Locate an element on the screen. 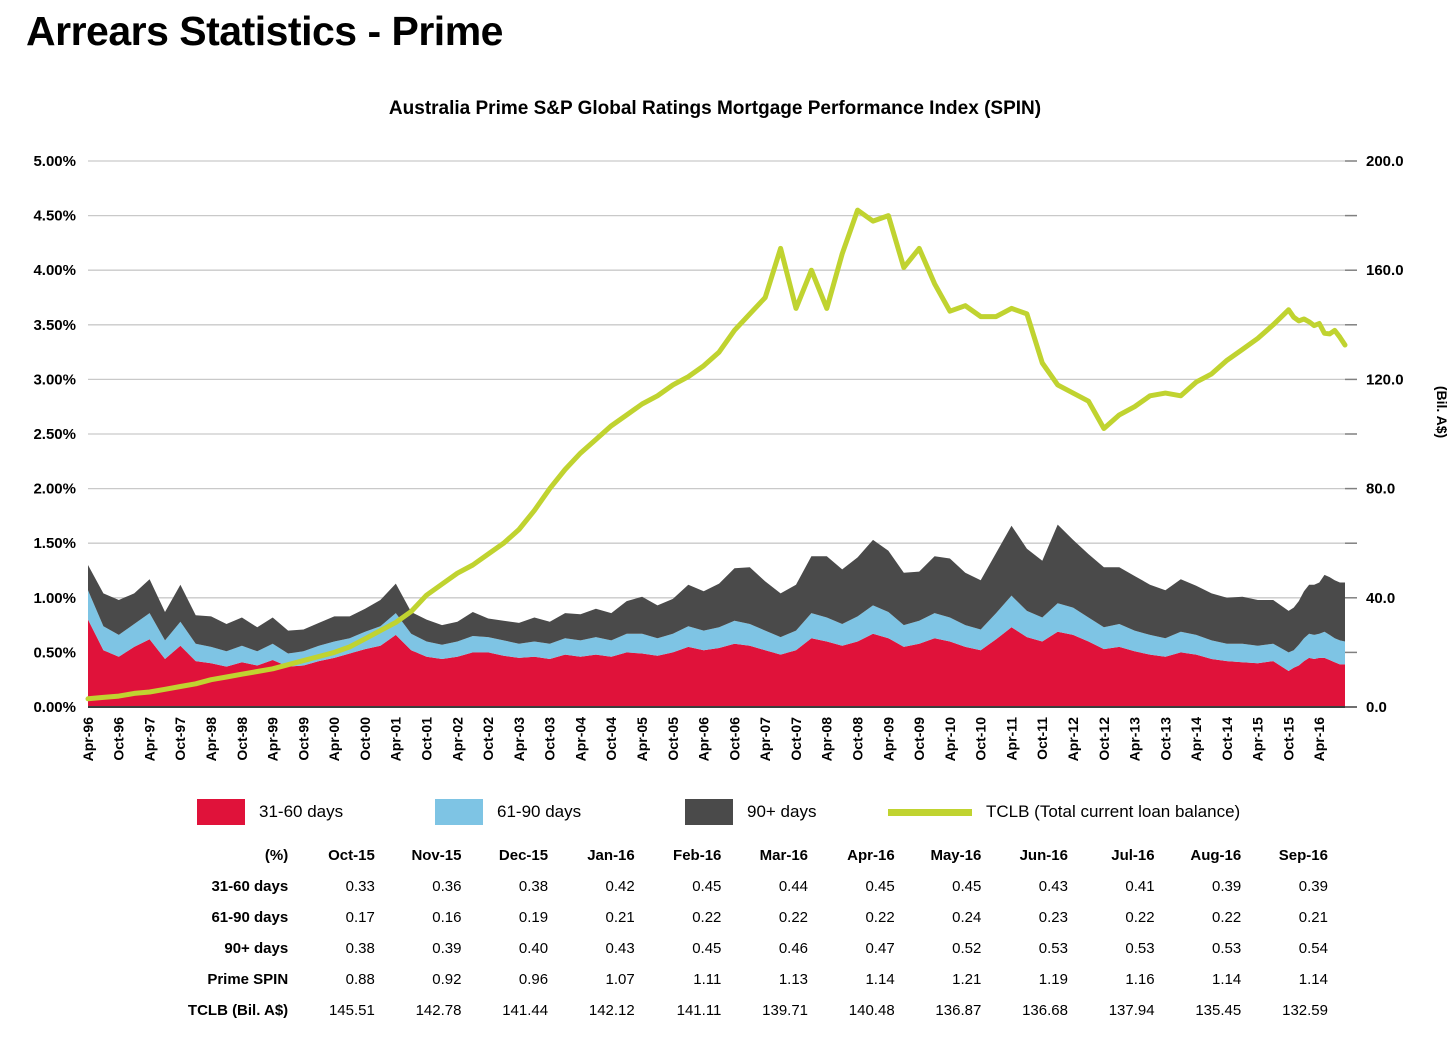 The width and height of the screenshot is (1455, 1050). x-axis-tick-label: Apr-03 is located at coordinates (519, 739).